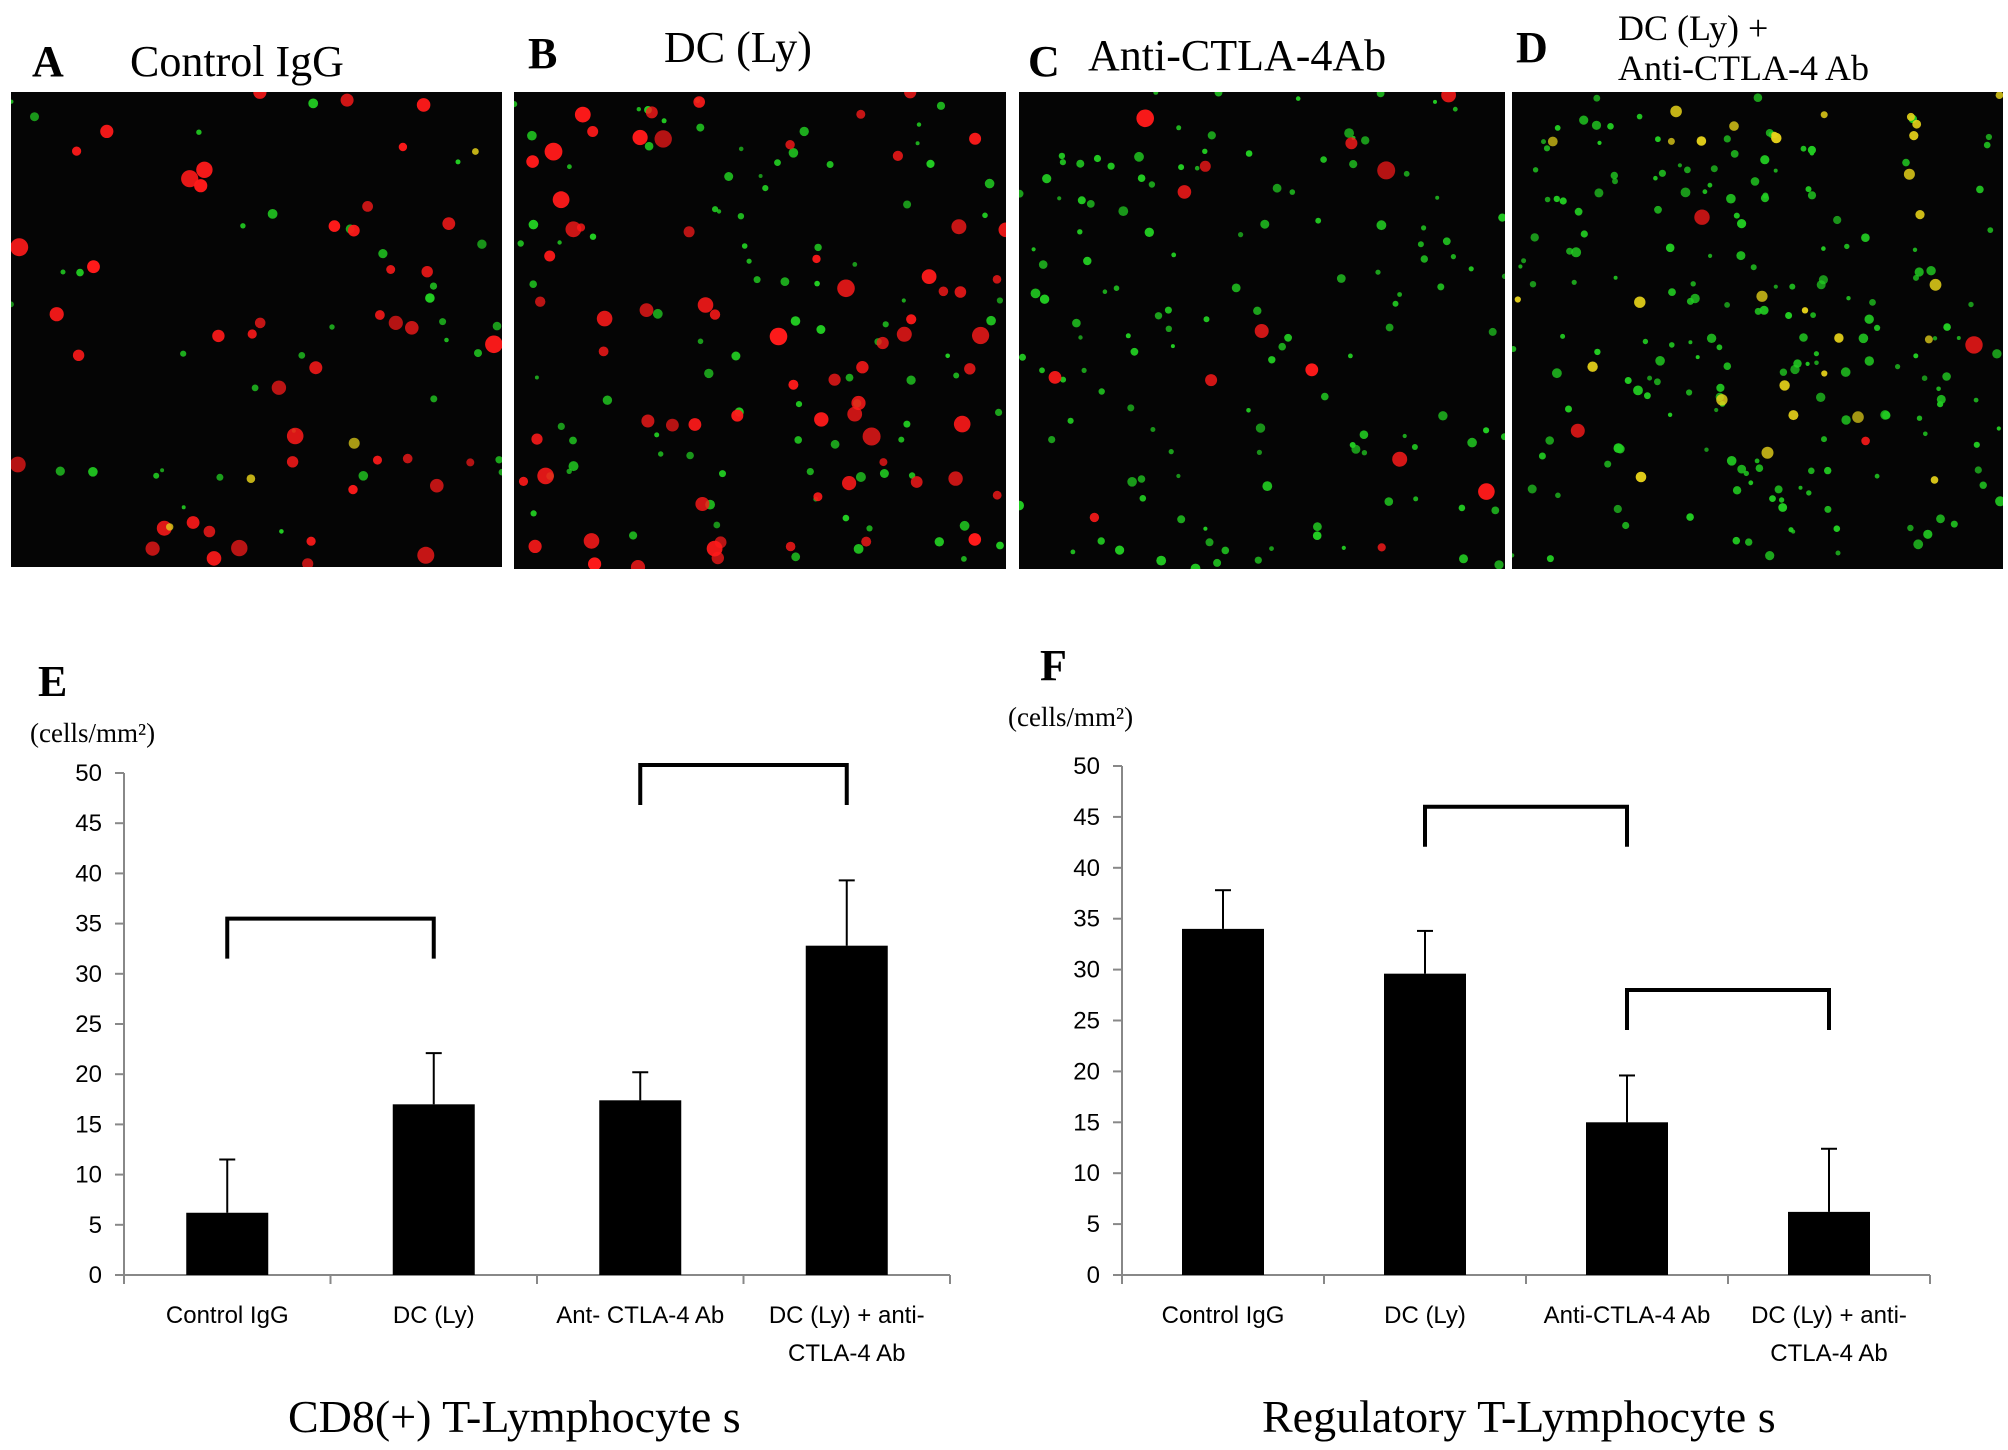 This screenshot has height=1450, width=2008. What do you see at coordinates (256, 329) in the screenshot?
I see `micrograph-control-igg` at bounding box center [256, 329].